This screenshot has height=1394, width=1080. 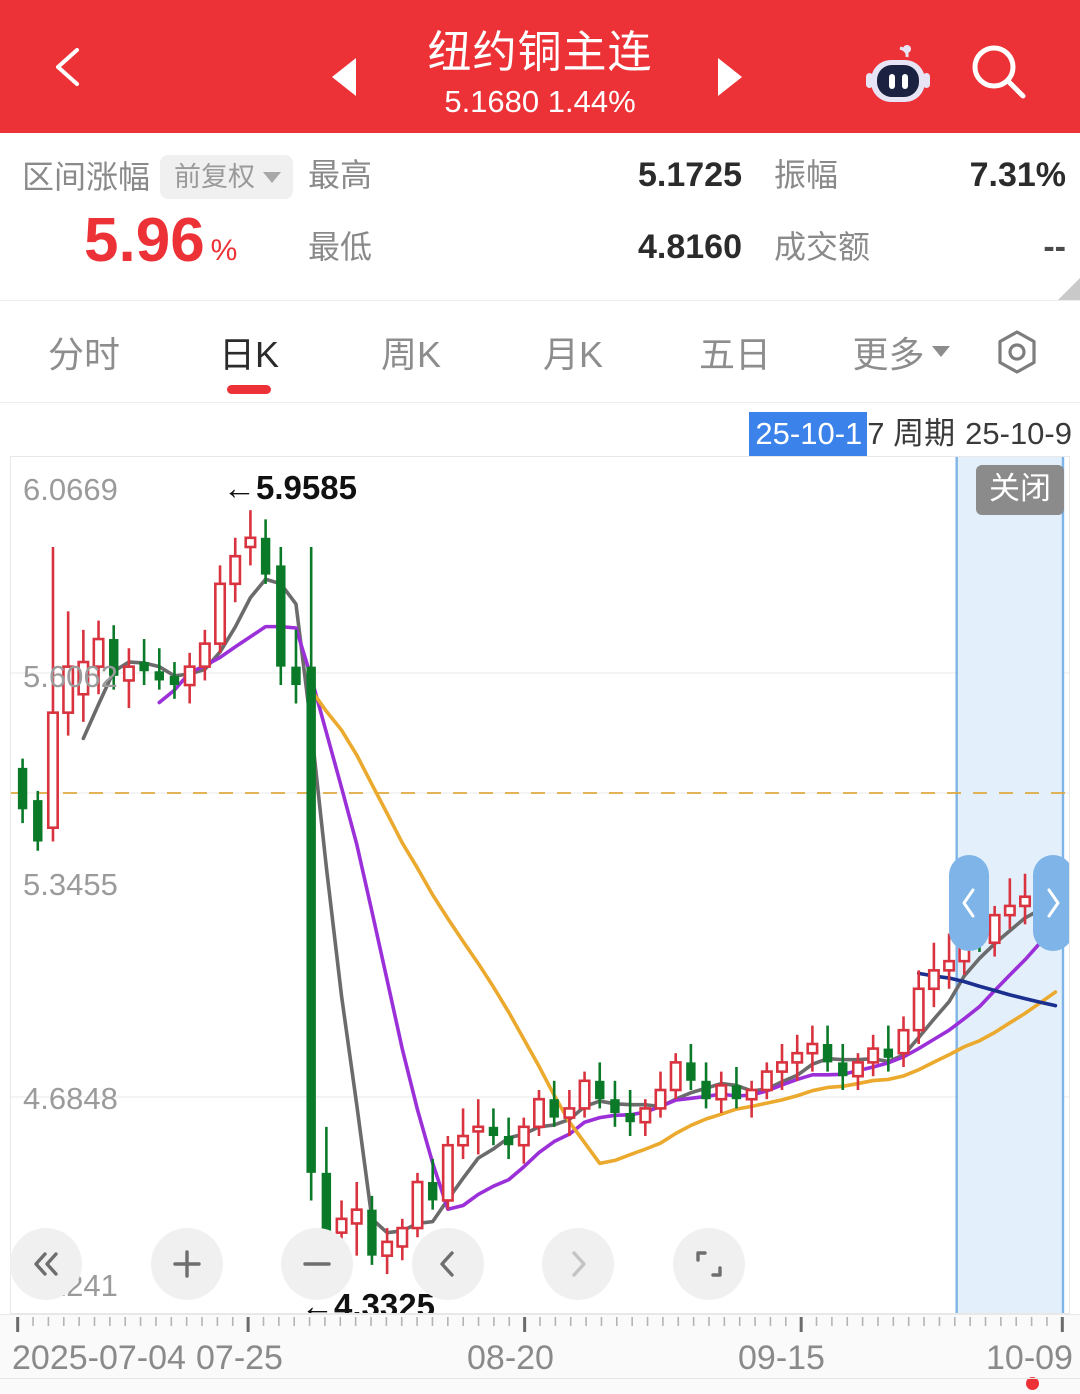 I want to click on tab-label: 周K, so click(x=410, y=354).